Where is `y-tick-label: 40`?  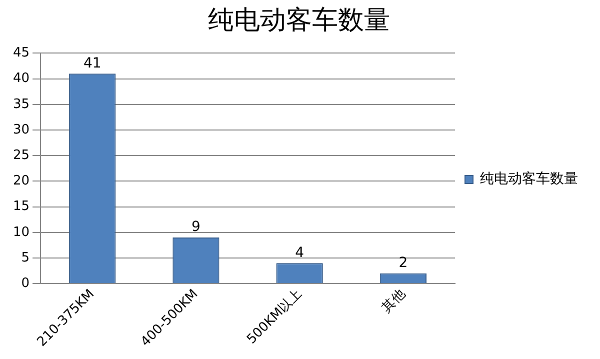 y-tick-label: 40 is located at coordinates (21, 78).